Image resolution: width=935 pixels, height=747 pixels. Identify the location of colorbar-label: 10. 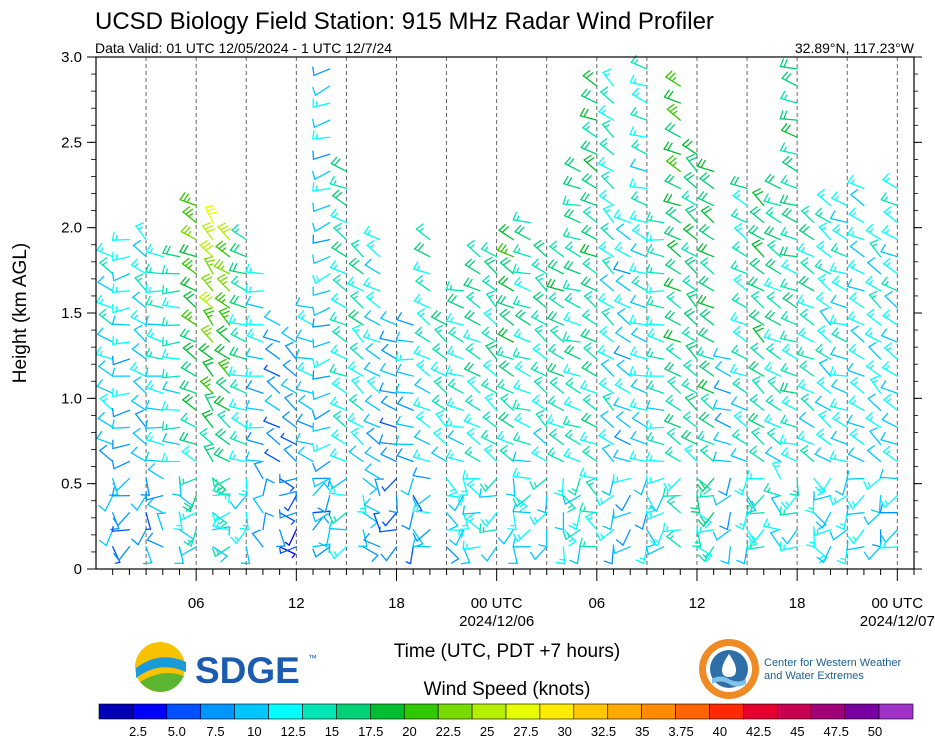
(254, 731).